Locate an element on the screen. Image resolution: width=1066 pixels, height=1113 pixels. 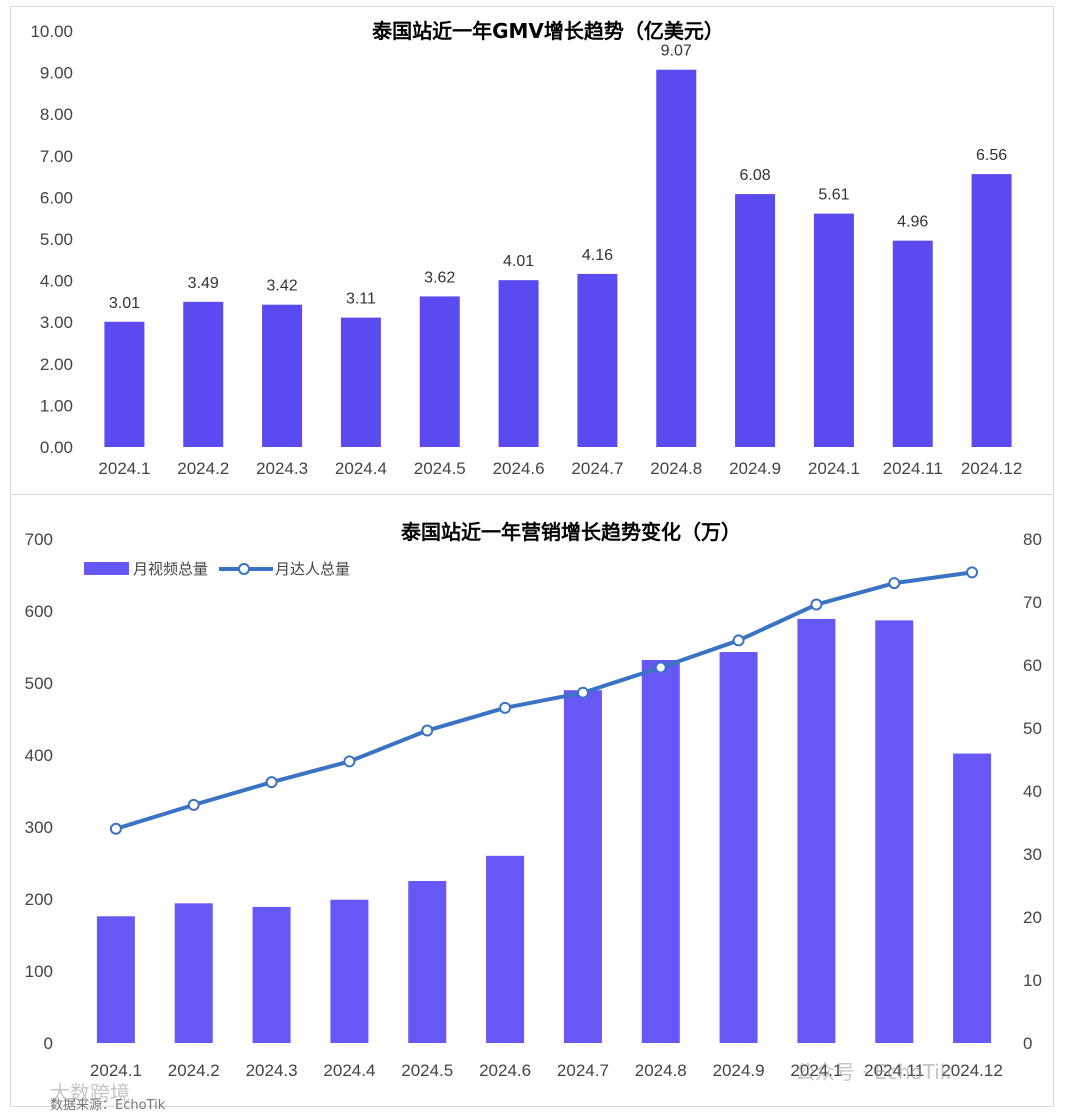
x-tick-label: 2024.8 is located at coordinates (661, 1070).